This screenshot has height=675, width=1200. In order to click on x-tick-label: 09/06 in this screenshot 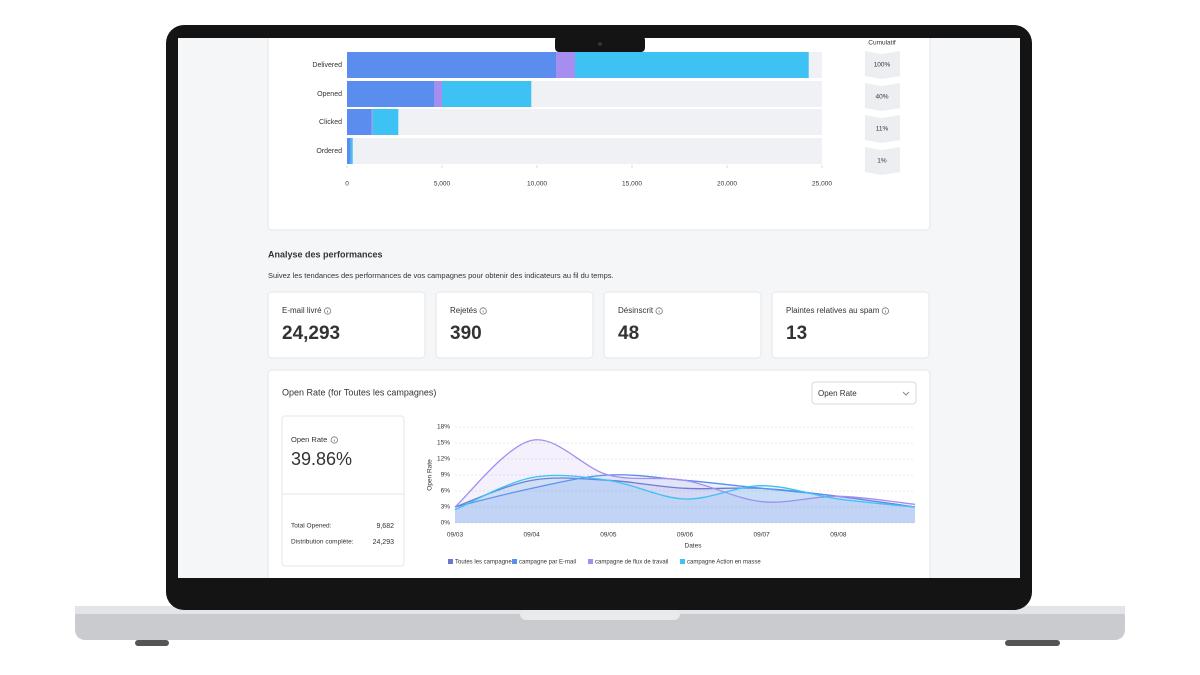, I will do `click(685, 535)`.